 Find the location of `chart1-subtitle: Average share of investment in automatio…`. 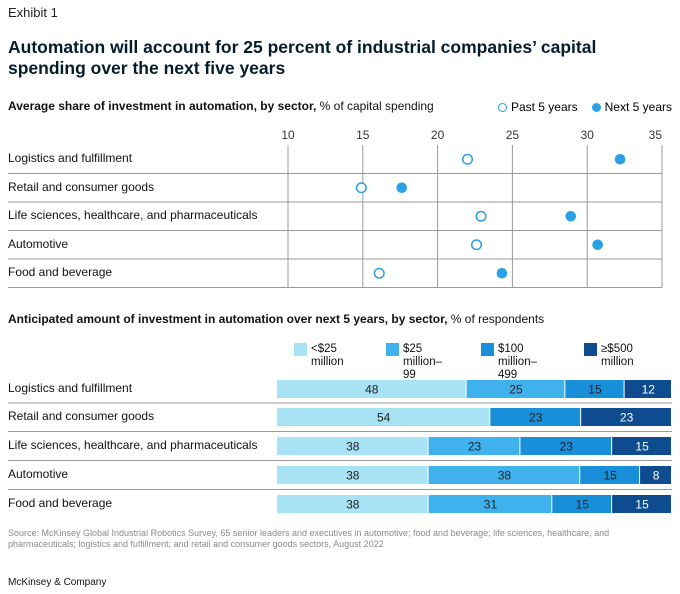

chart1-subtitle: Average share of investment in automatio… is located at coordinates (221, 106).